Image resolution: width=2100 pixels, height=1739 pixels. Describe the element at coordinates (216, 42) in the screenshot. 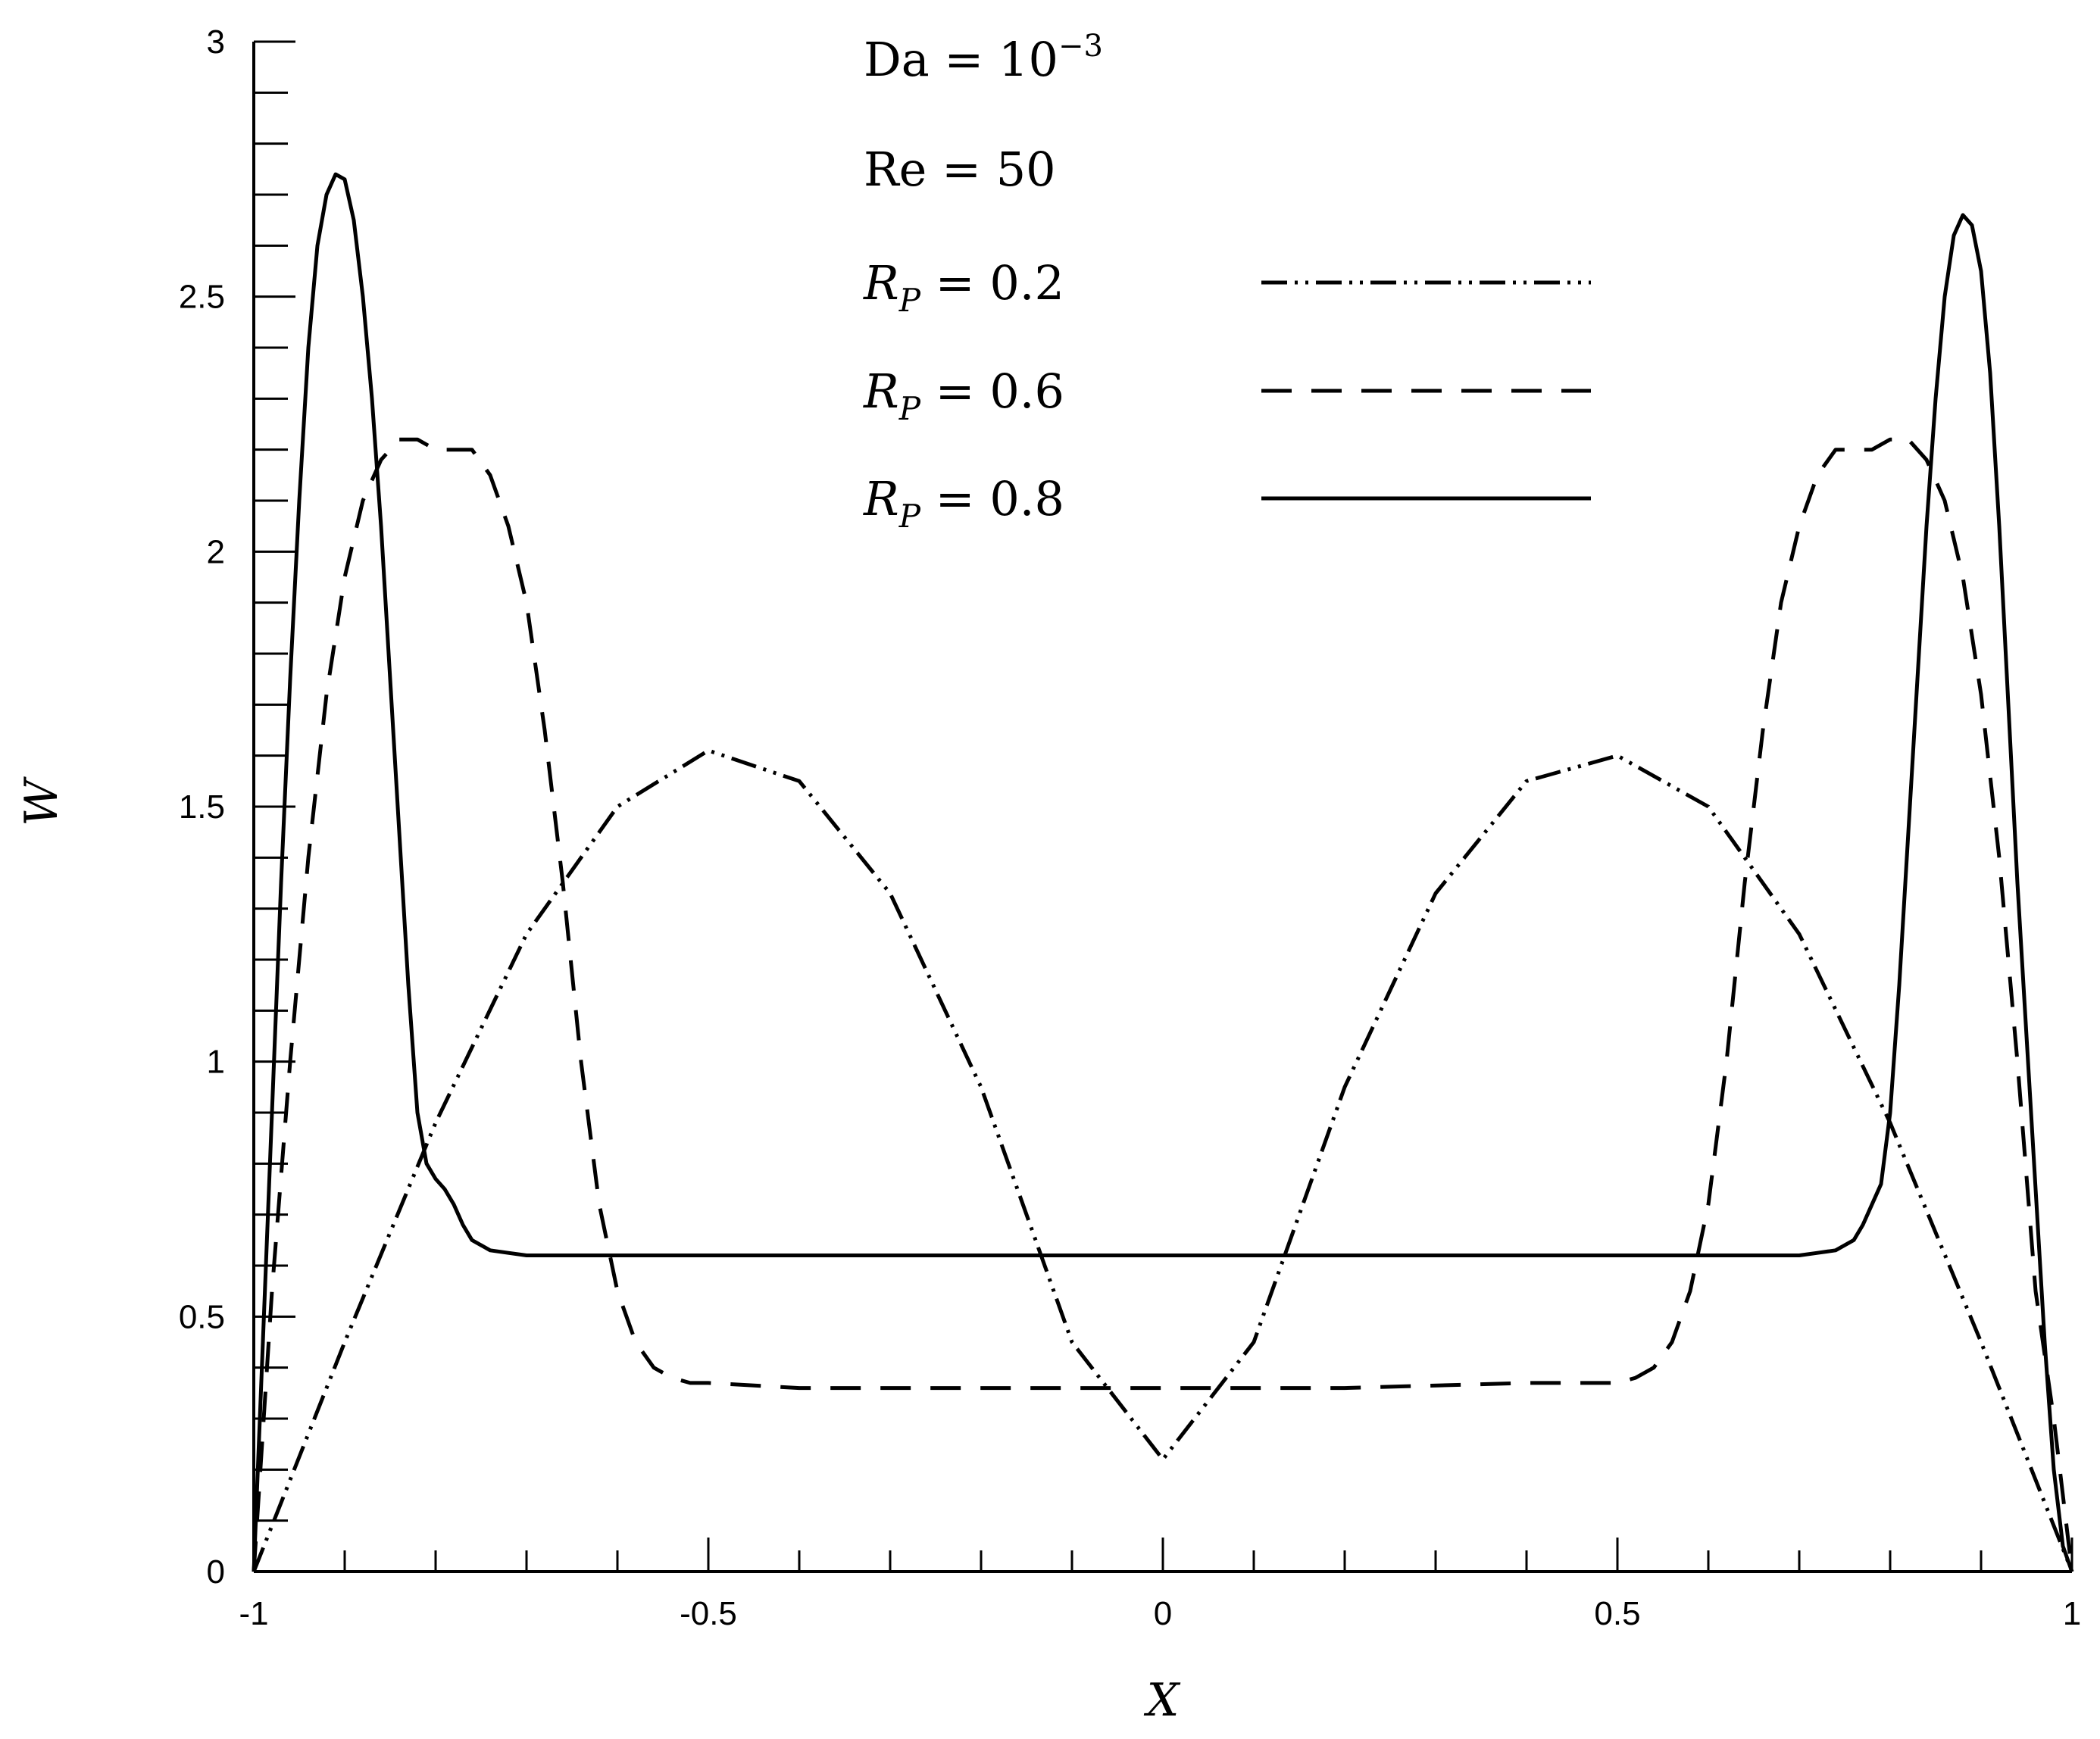

I see `y-tick-label: 3` at that location.